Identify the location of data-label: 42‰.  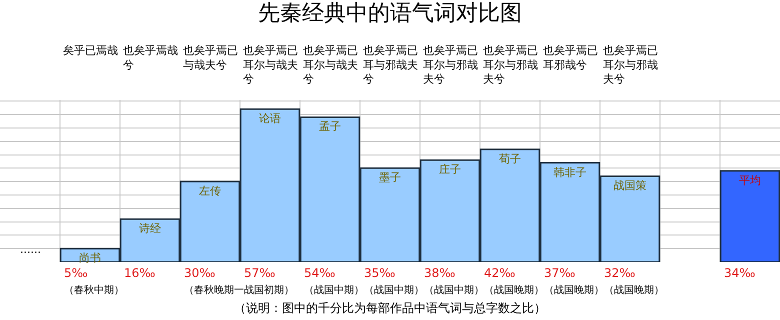
(500, 273).